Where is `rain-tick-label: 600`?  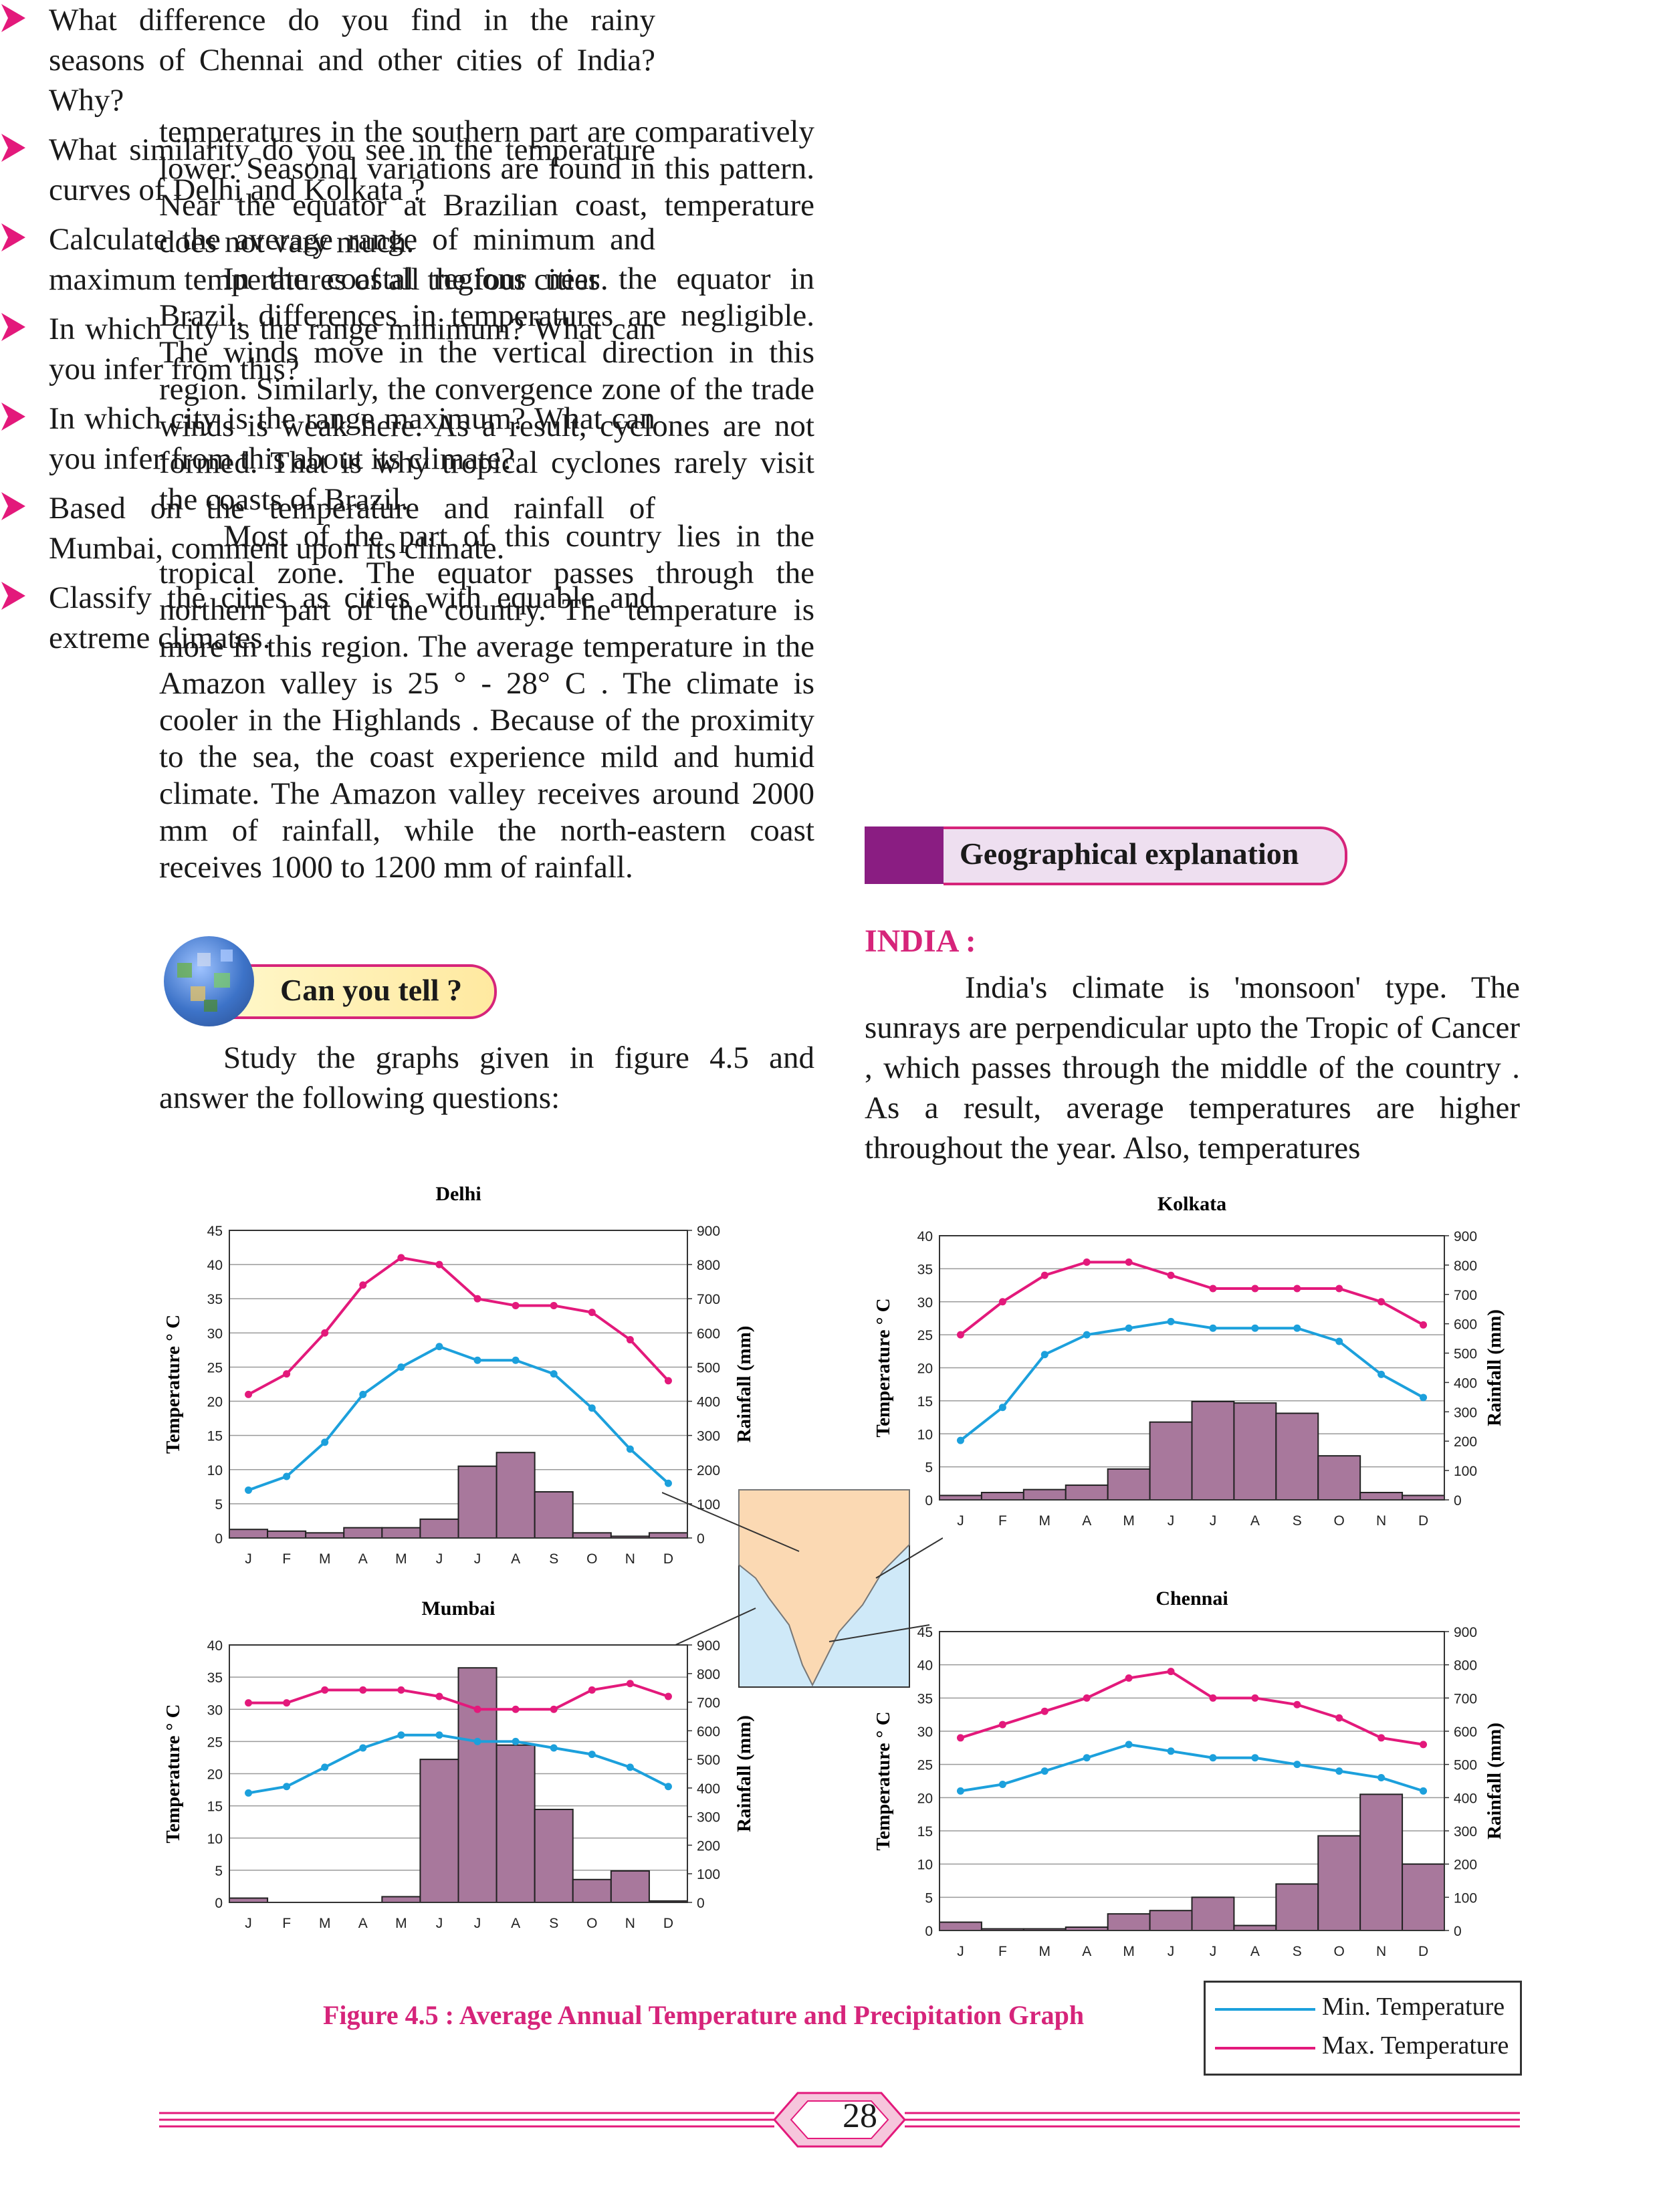
rain-tick-label: 600 is located at coordinates (708, 1333).